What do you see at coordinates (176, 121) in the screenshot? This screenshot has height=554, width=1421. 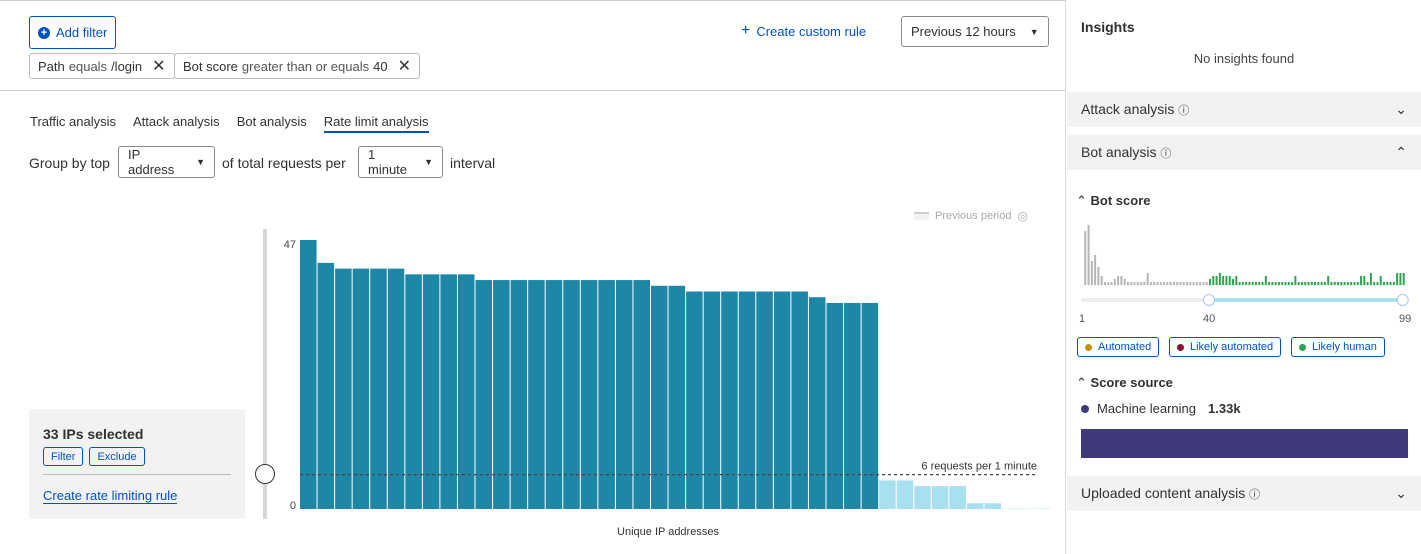 I see `tab-attack-analysis: Attack analysis` at bounding box center [176, 121].